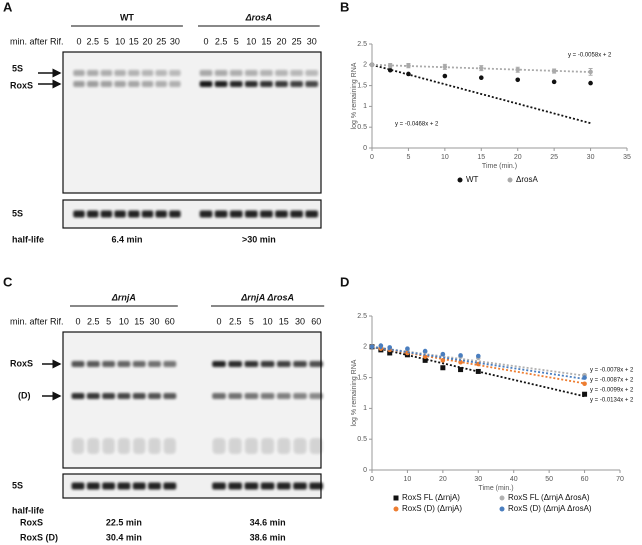  What do you see at coordinates (8, 281) in the screenshot?
I see `panel-label: C` at bounding box center [8, 281].